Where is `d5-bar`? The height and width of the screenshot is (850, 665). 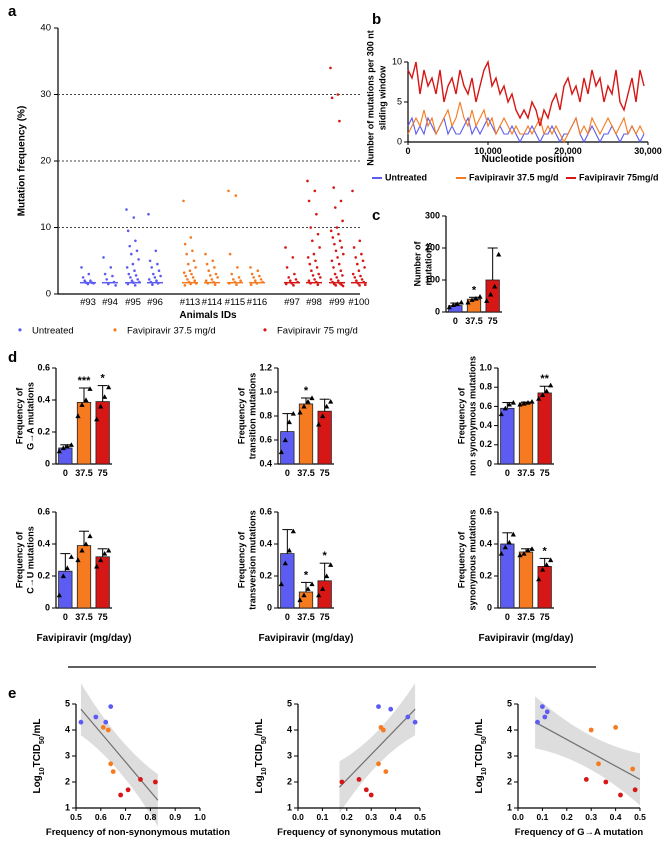 d5-bar is located at coordinates (287, 581).